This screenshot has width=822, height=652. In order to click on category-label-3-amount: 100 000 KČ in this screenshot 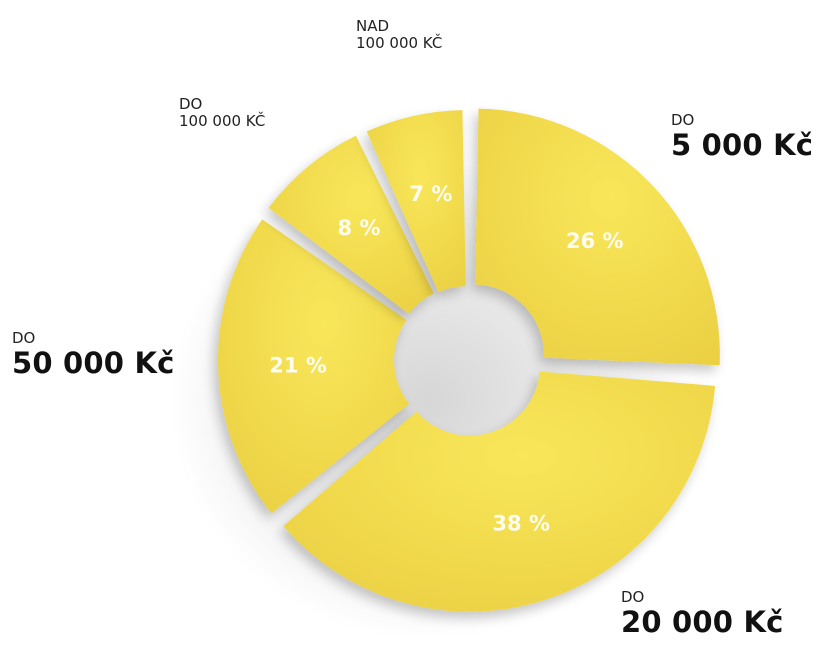, I will do `click(222, 121)`.